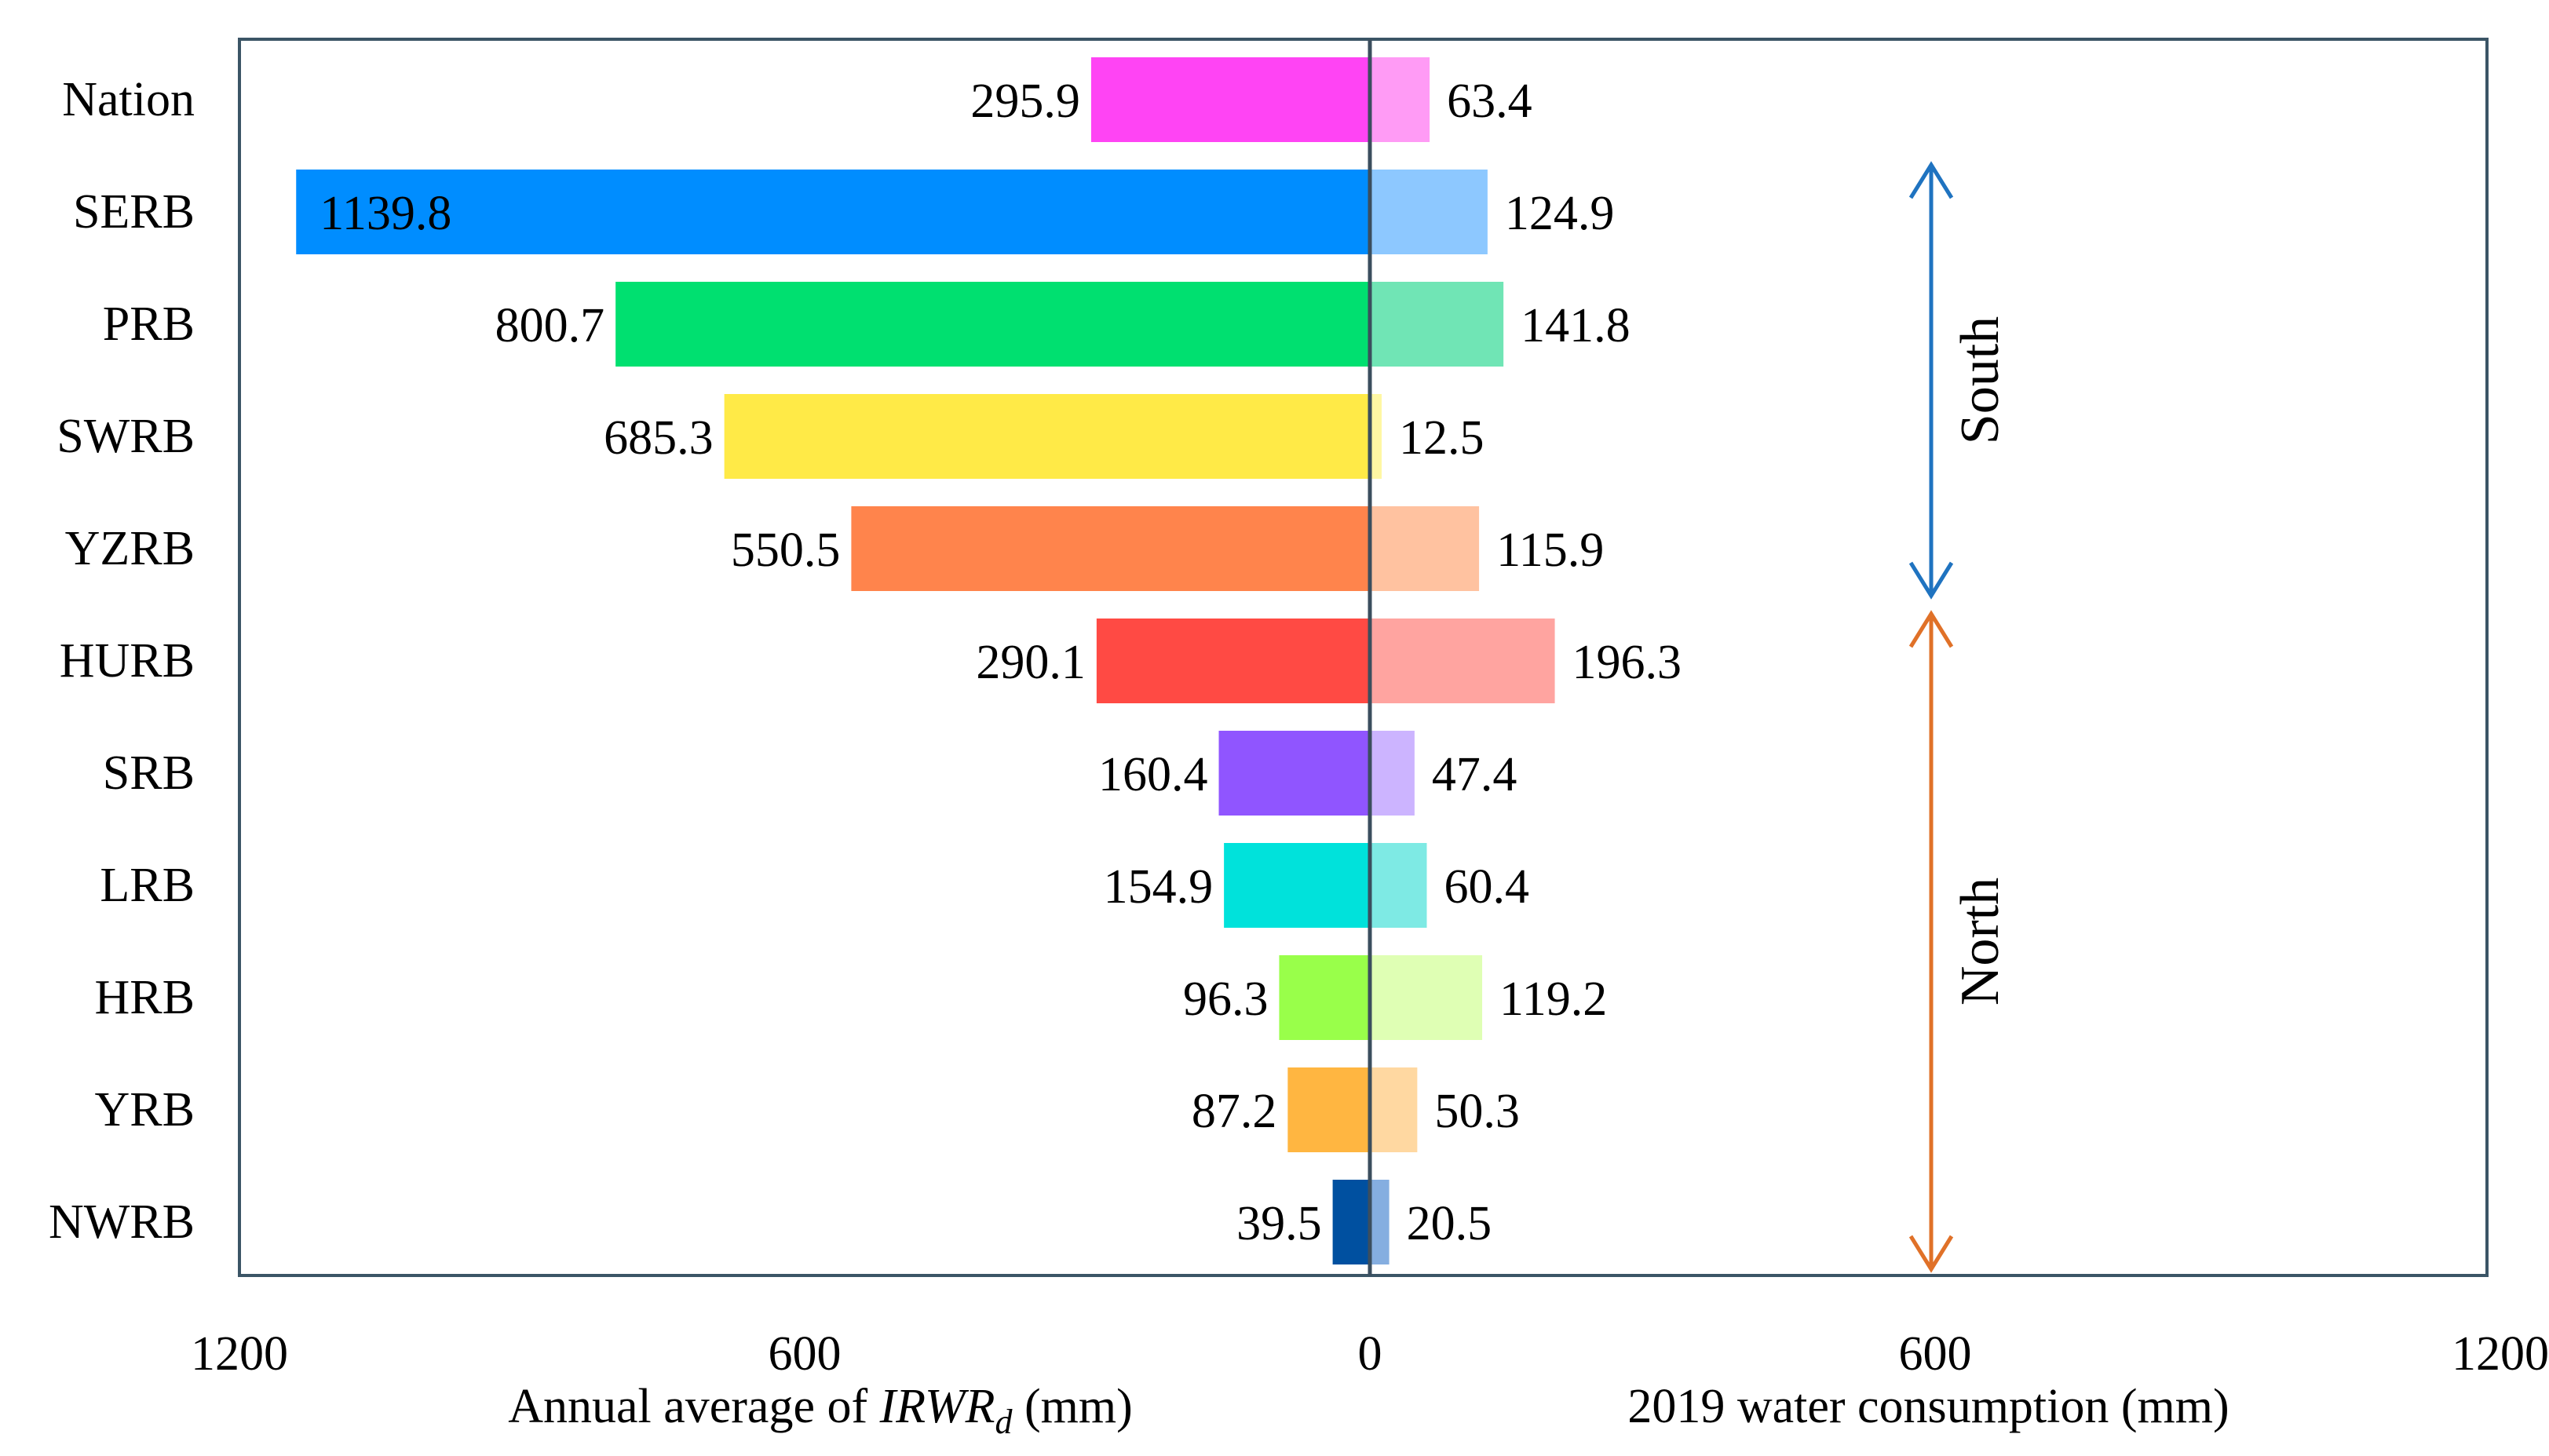 Image resolution: width=2549 pixels, height=1456 pixels. I want to click on right-bars, so click(1462, 660).